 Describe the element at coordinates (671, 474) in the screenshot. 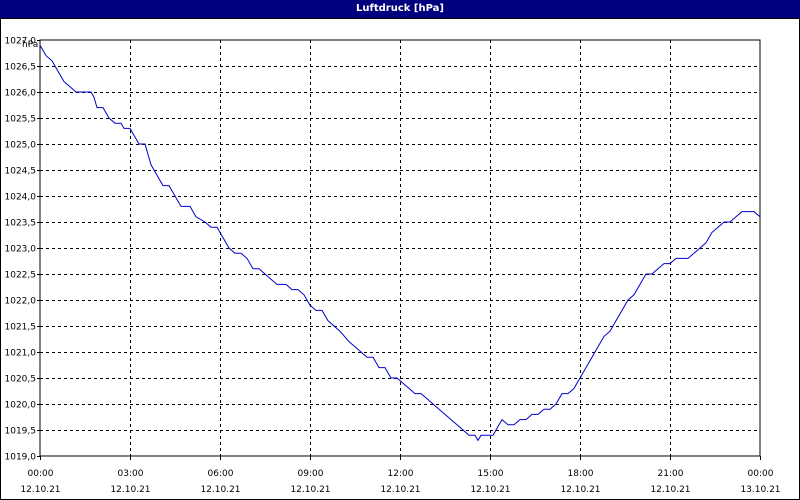

I see `x-tick-time: 21:00` at that location.